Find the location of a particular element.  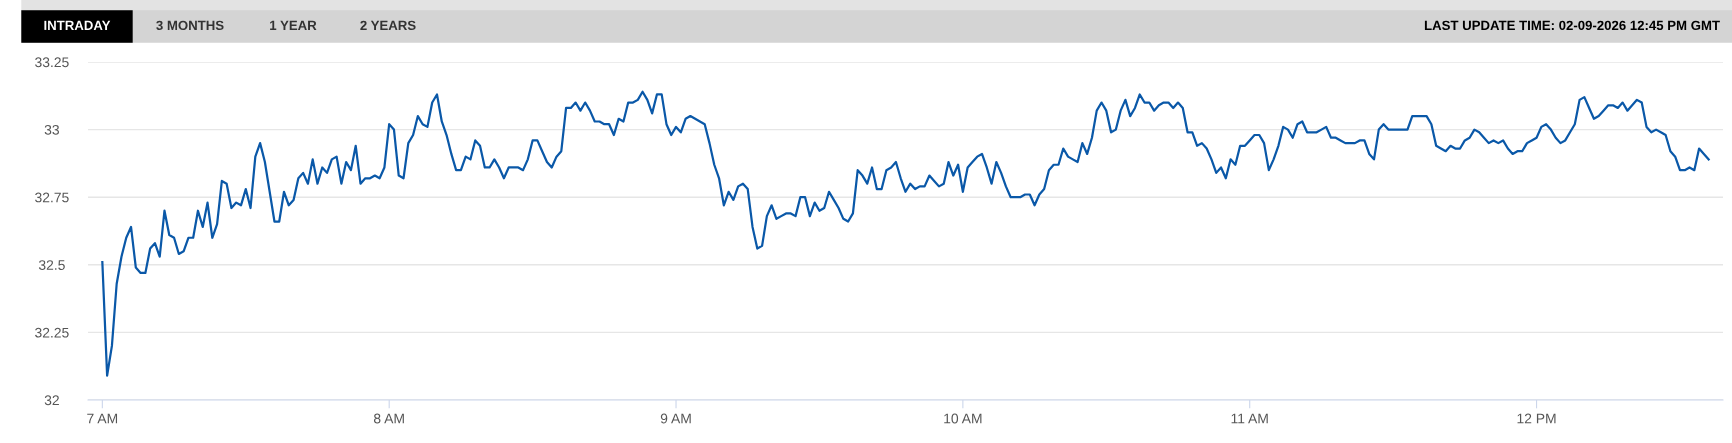

x-tick-label: 11 AM is located at coordinates (1249, 418).